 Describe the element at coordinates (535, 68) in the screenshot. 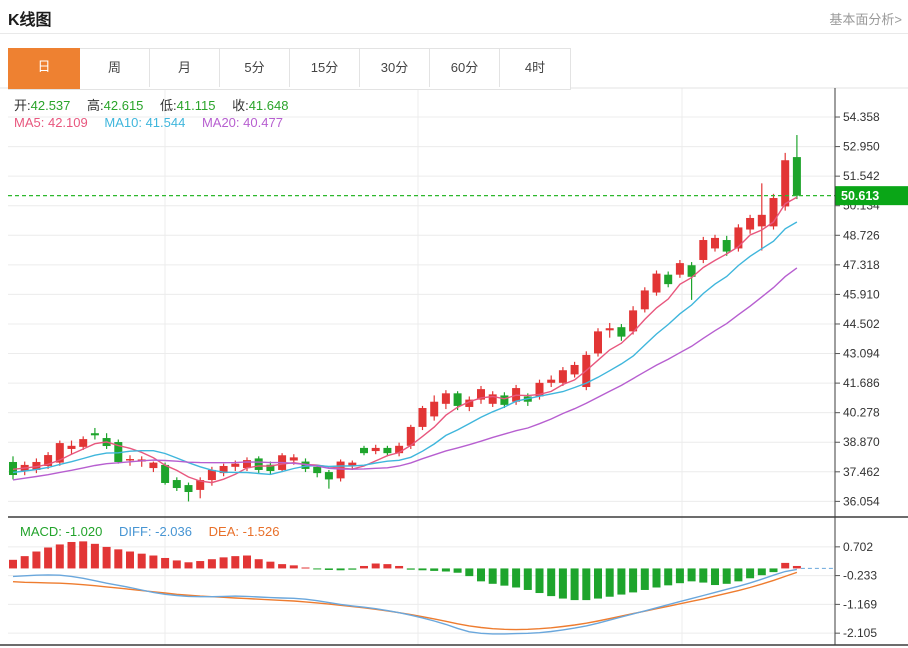

I see `tab-4hour: 4时` at that location.